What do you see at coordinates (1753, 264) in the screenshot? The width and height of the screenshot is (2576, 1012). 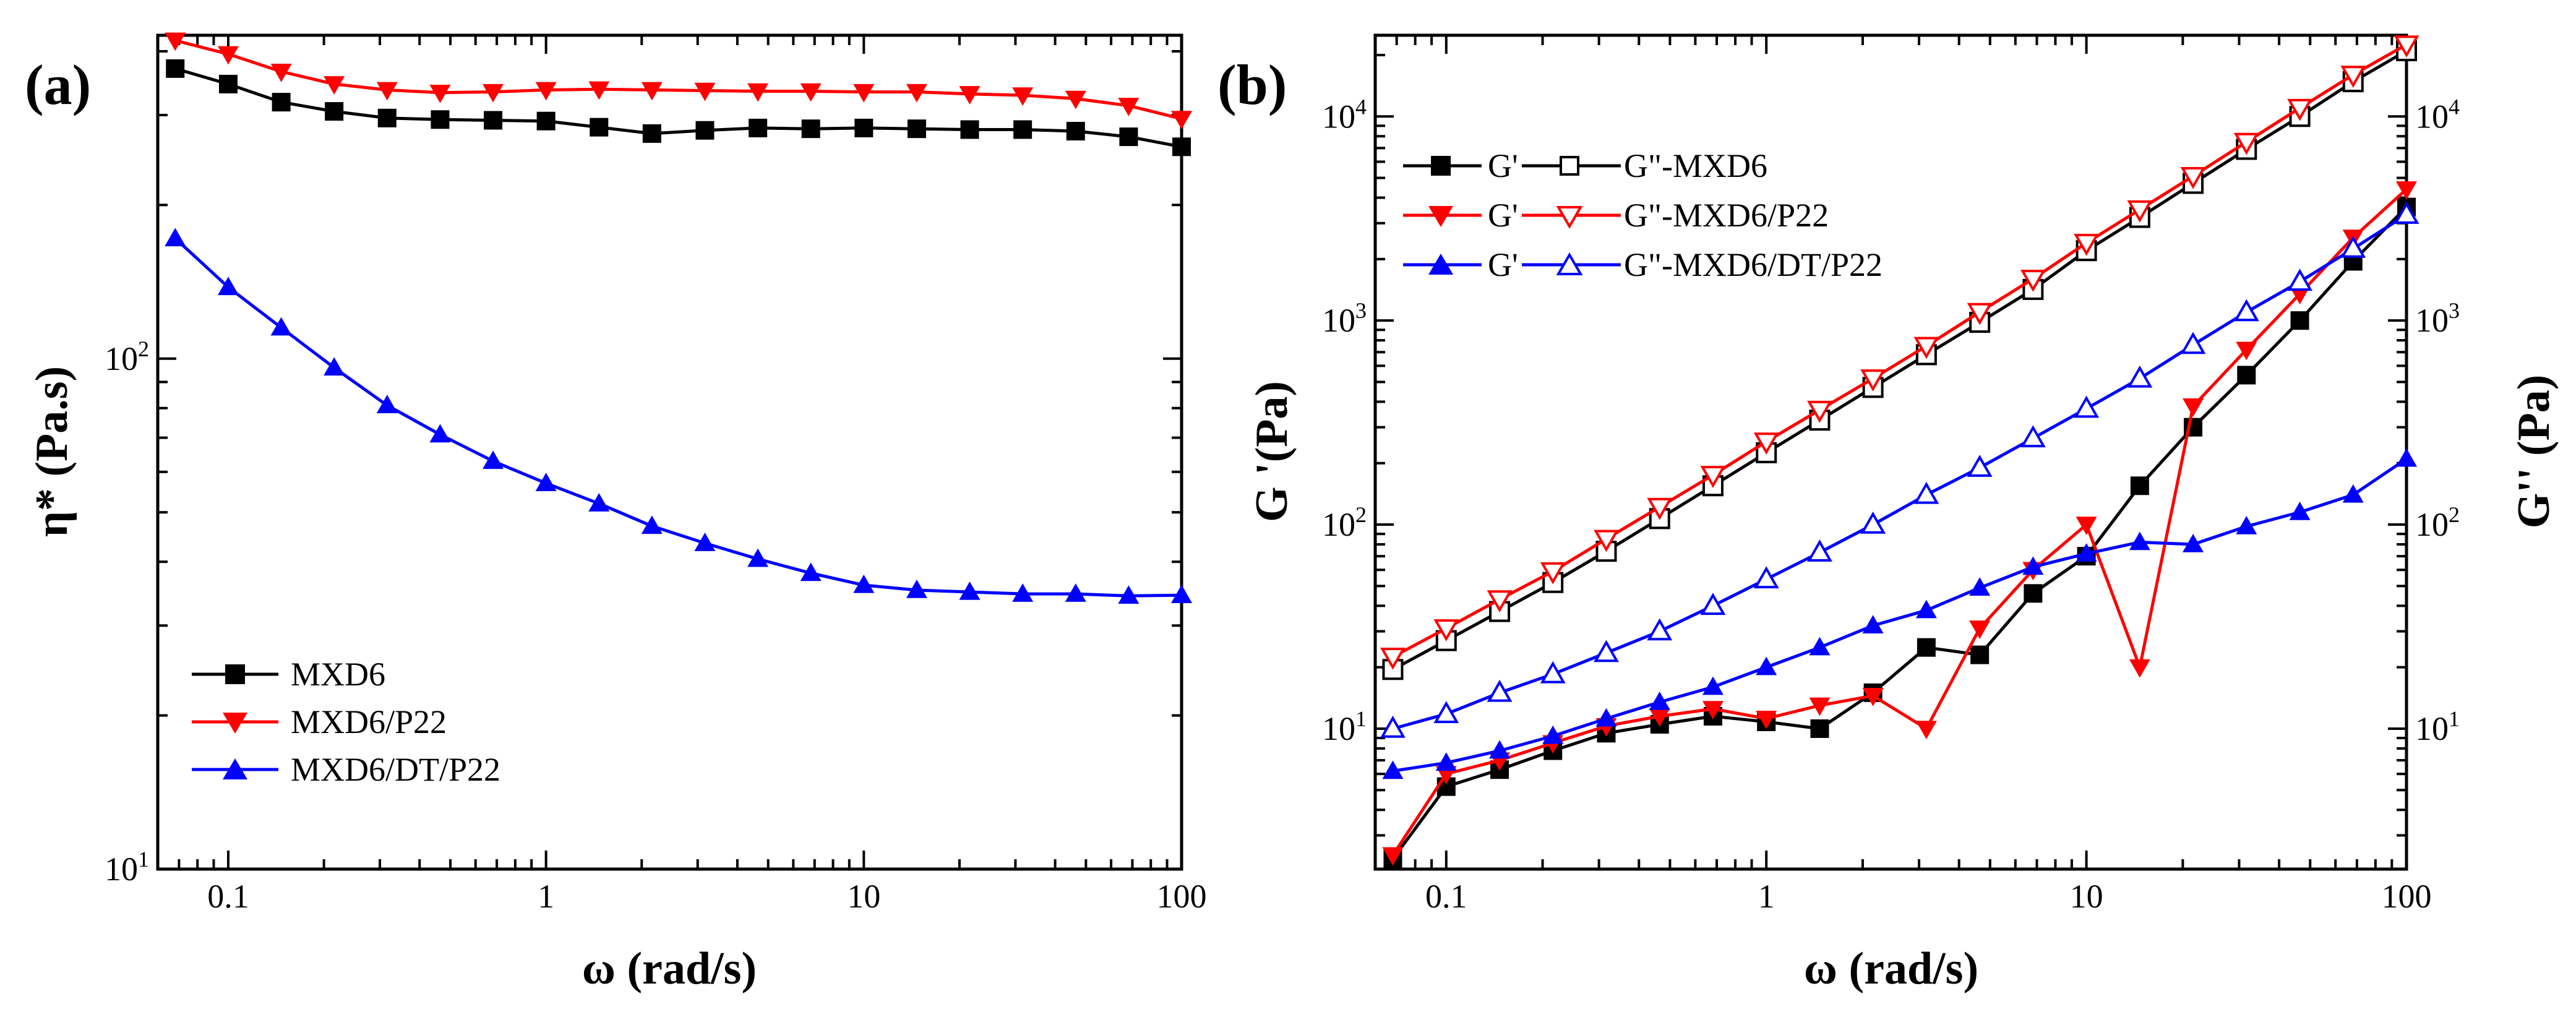 I see `legend-label-mxd6-dt-p22: G"-MXD6/DT/P22` at bounding box center [1753, 264].